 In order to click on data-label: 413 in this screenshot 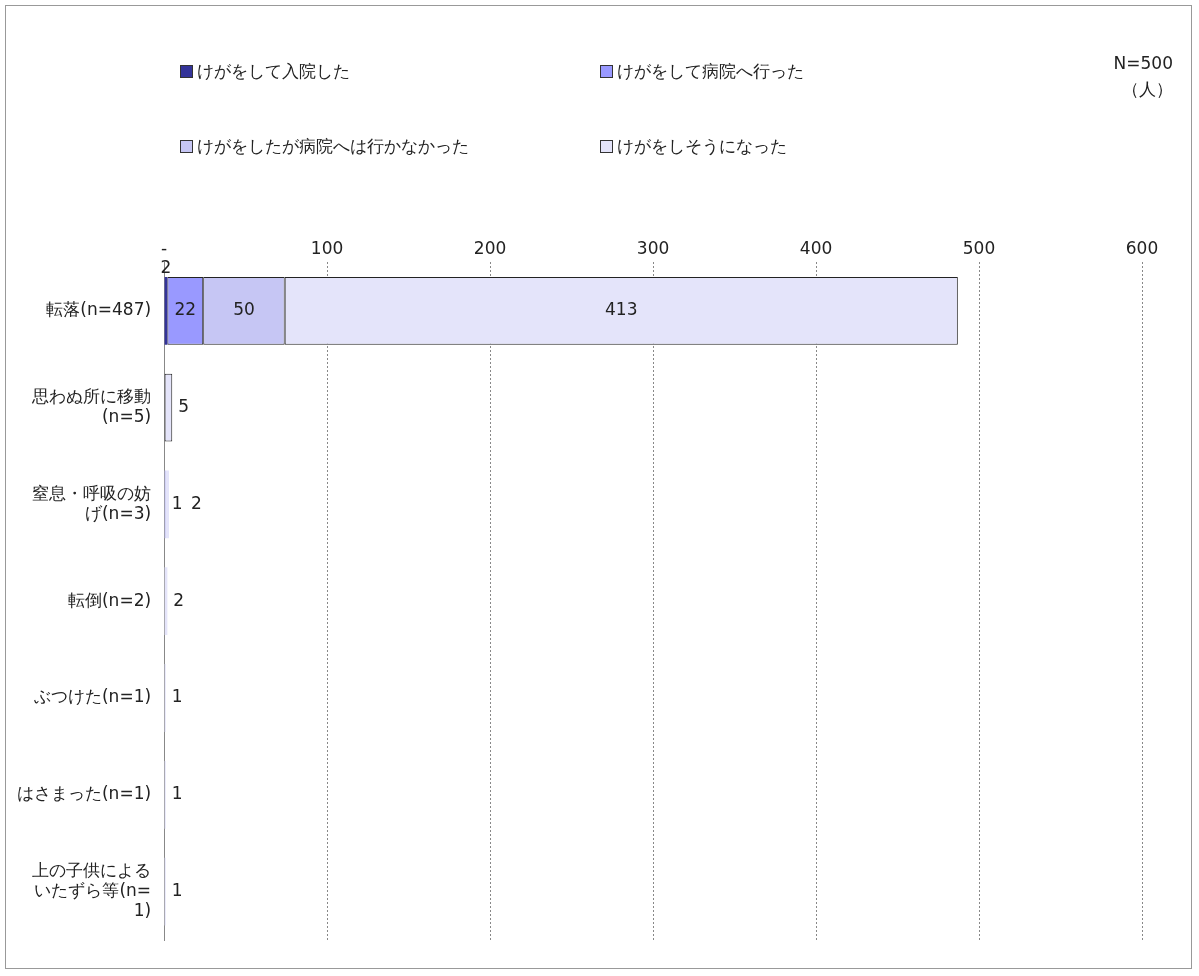, I will do `click(621, 309)`.